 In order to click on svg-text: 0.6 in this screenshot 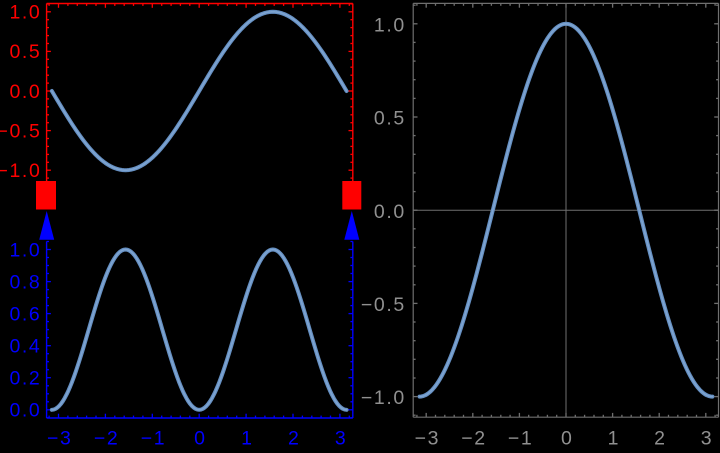, I will do `click(25, 314)`.